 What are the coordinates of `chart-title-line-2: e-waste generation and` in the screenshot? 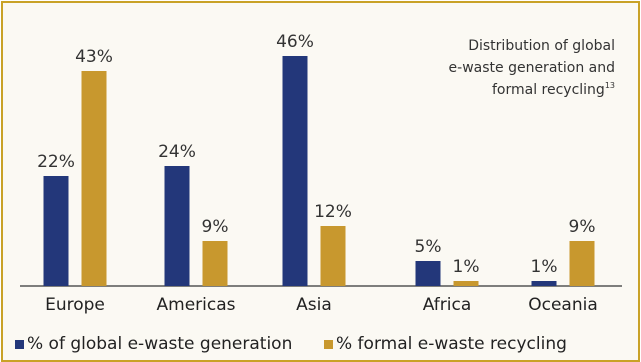 It's located at (532, 68).